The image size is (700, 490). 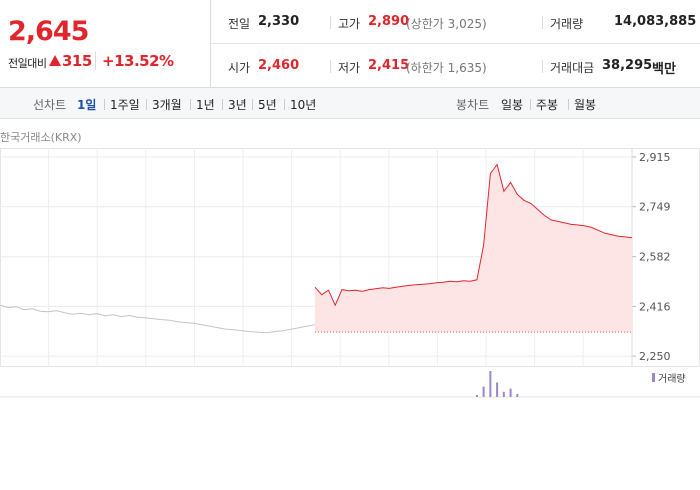 I want to click on tab: 1일, so click(x=87, y=105).